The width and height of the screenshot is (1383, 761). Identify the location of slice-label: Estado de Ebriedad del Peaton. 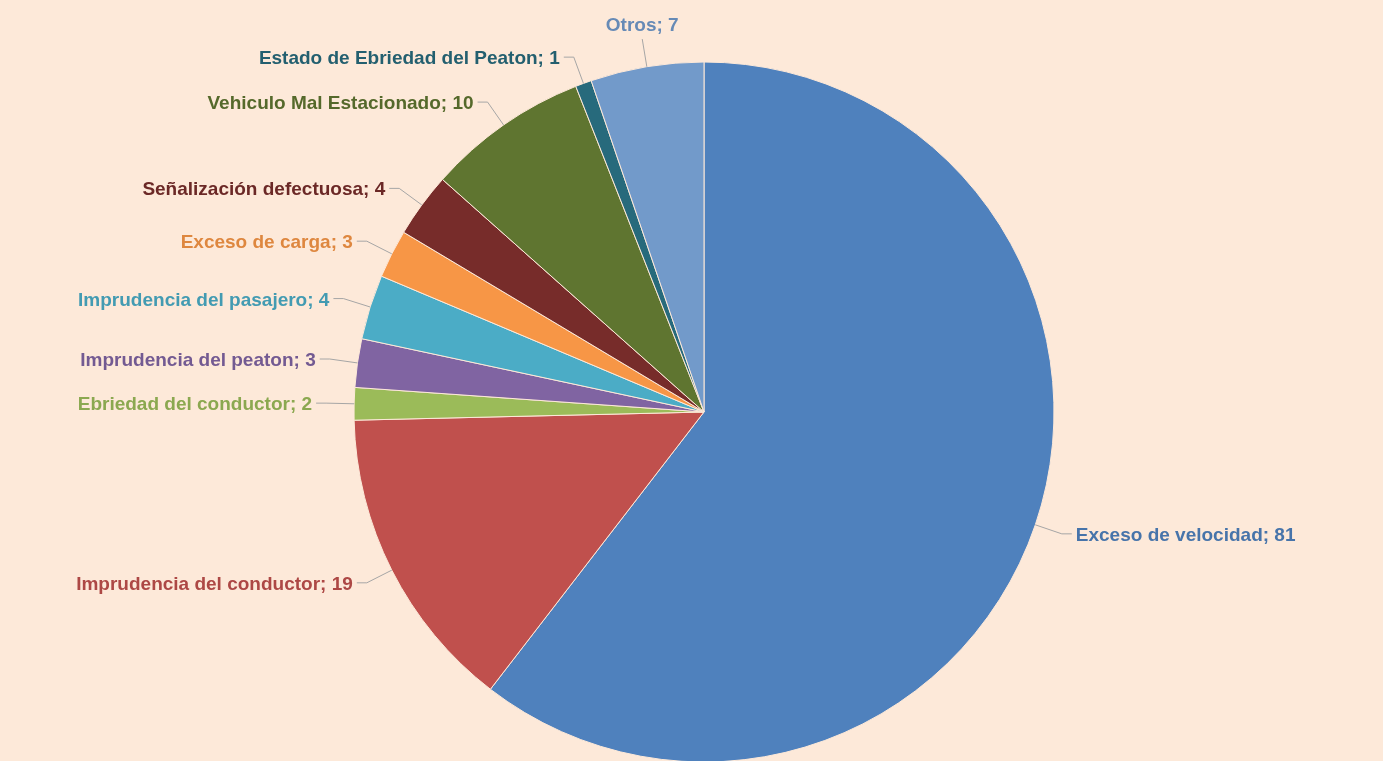
(398, 58).